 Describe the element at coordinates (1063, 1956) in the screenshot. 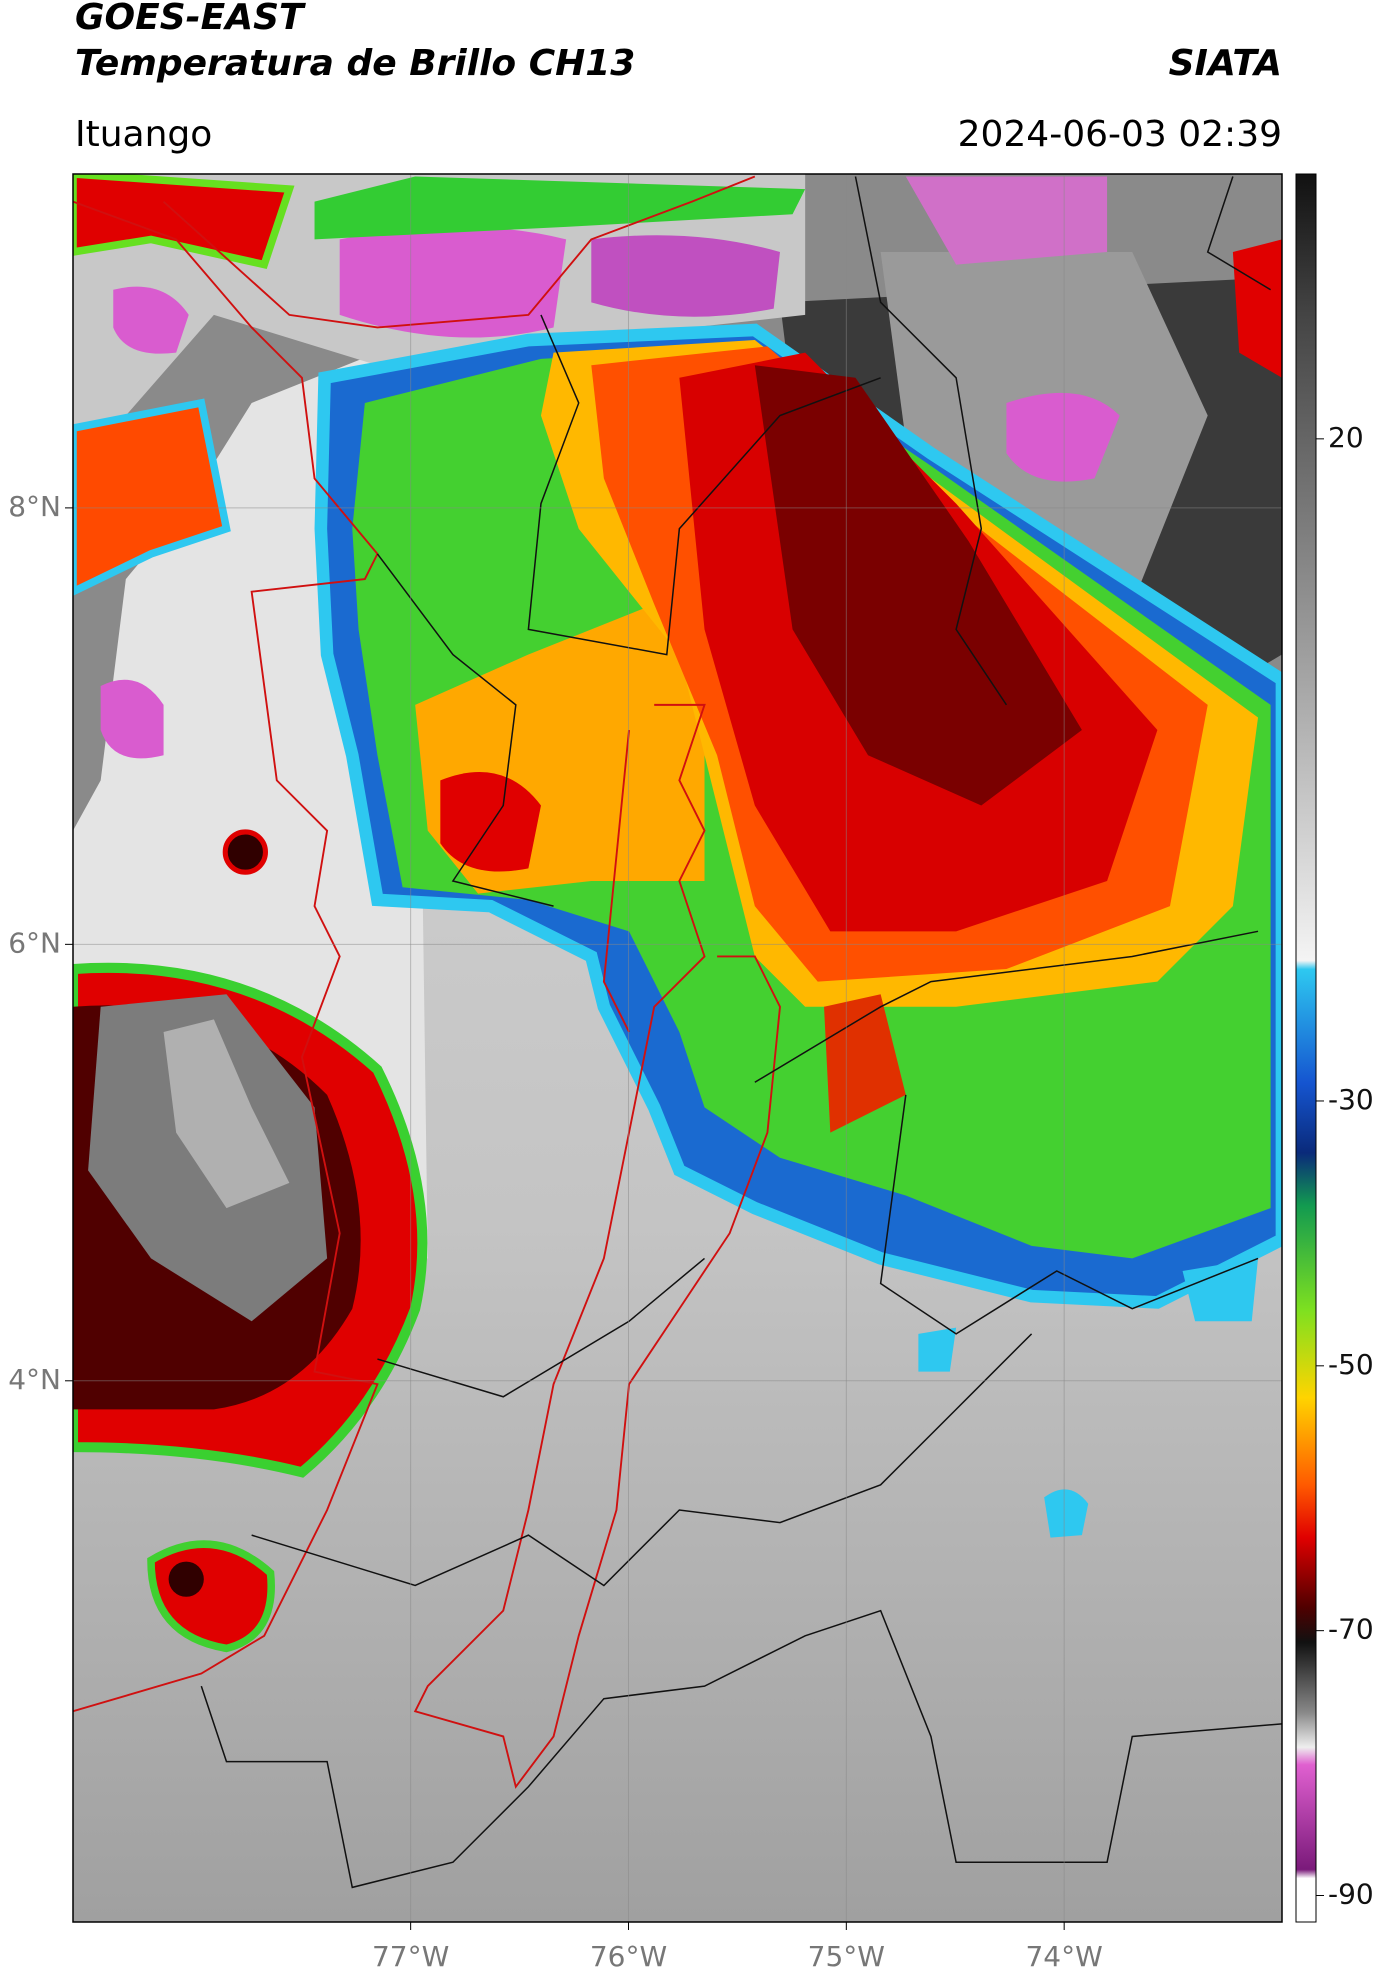

I see `x-tick-label: 74°W` at that location.